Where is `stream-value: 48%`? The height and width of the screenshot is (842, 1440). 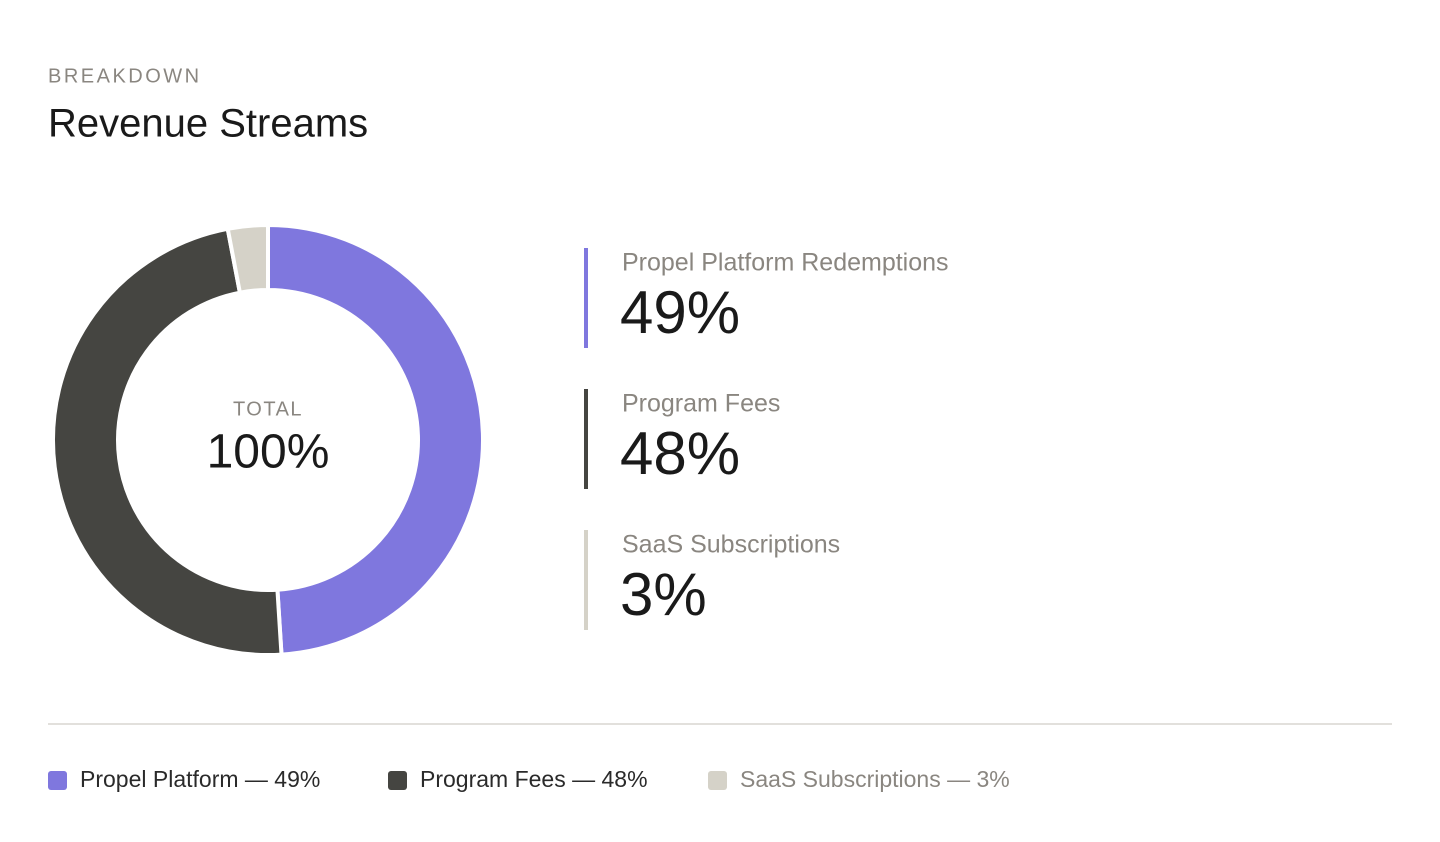 stream-value: 48% is located at coordinates (680, 453).